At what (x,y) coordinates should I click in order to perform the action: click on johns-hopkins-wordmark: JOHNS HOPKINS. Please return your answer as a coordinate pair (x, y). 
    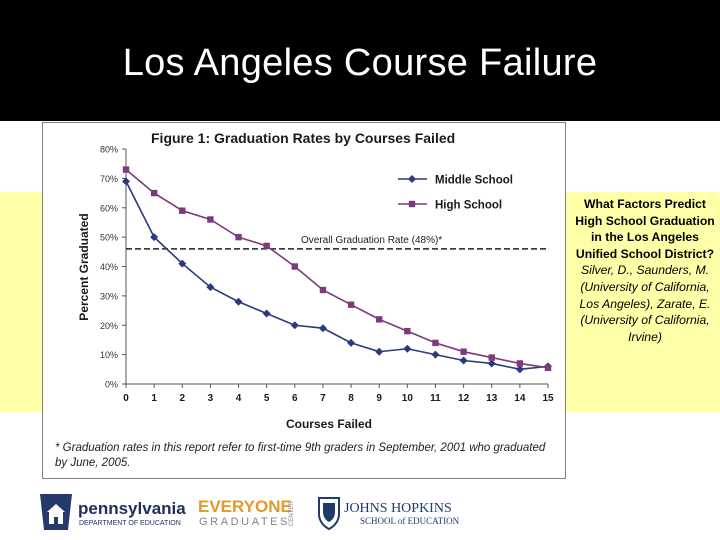
    Looking at the image, I should click on (398, 508).